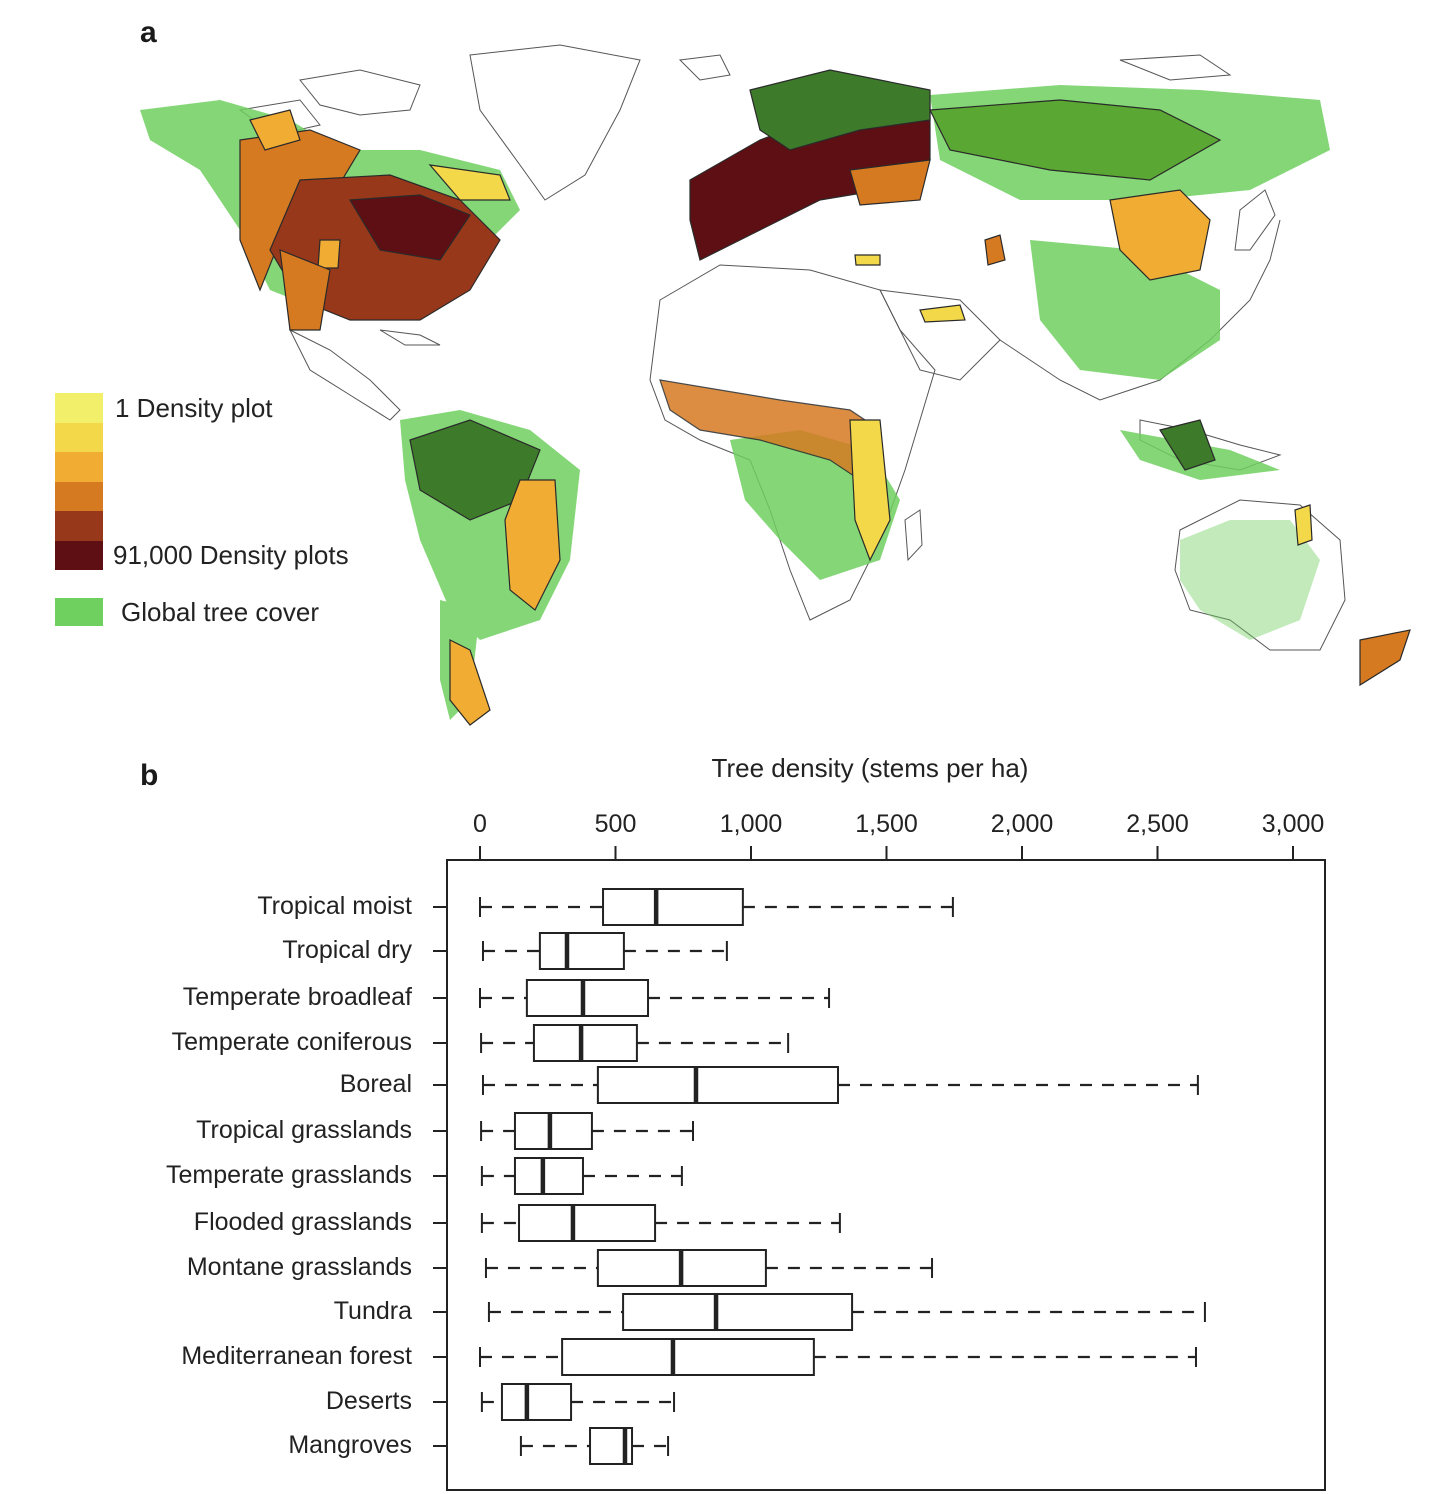 The width and height of the screenshot is (1455, 1494). I want to click on category-label: Mediterranean forest, so click(296, 1356).